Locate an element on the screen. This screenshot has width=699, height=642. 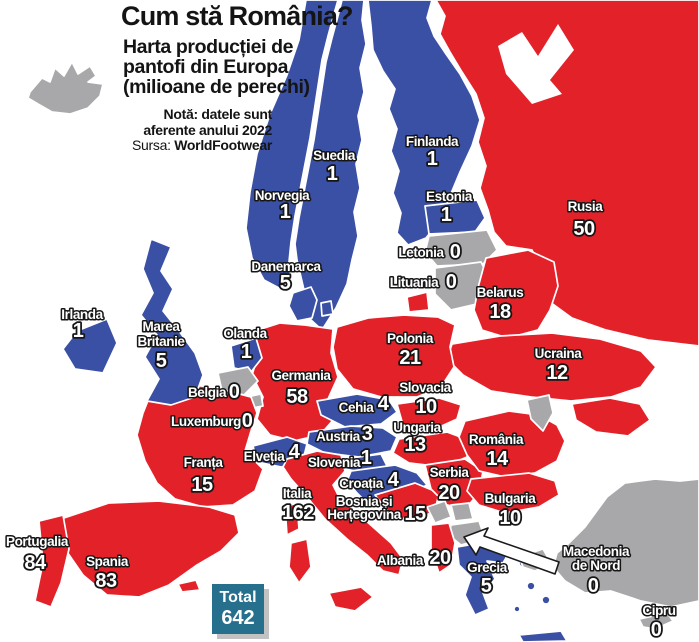
country-shape-italia is located at coordinates (343, 513).